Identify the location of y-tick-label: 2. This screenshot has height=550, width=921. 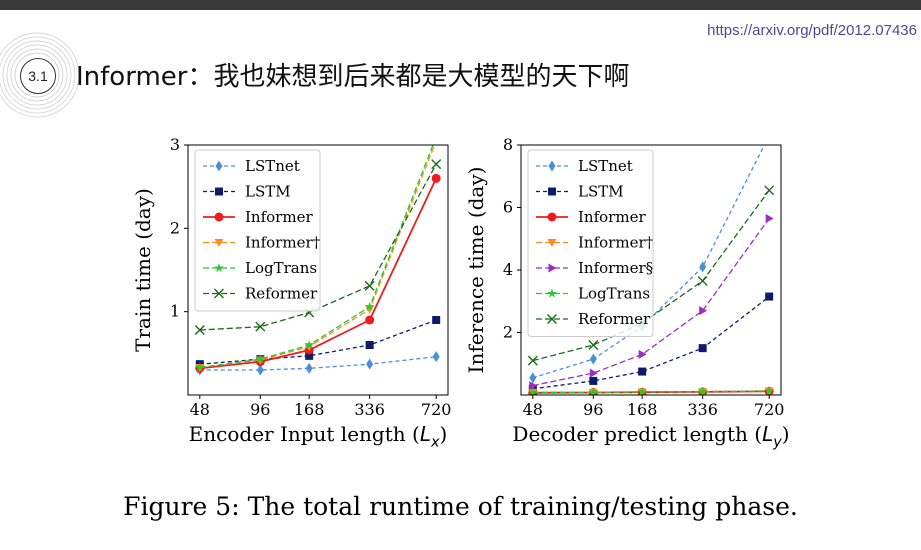
(508, 332).